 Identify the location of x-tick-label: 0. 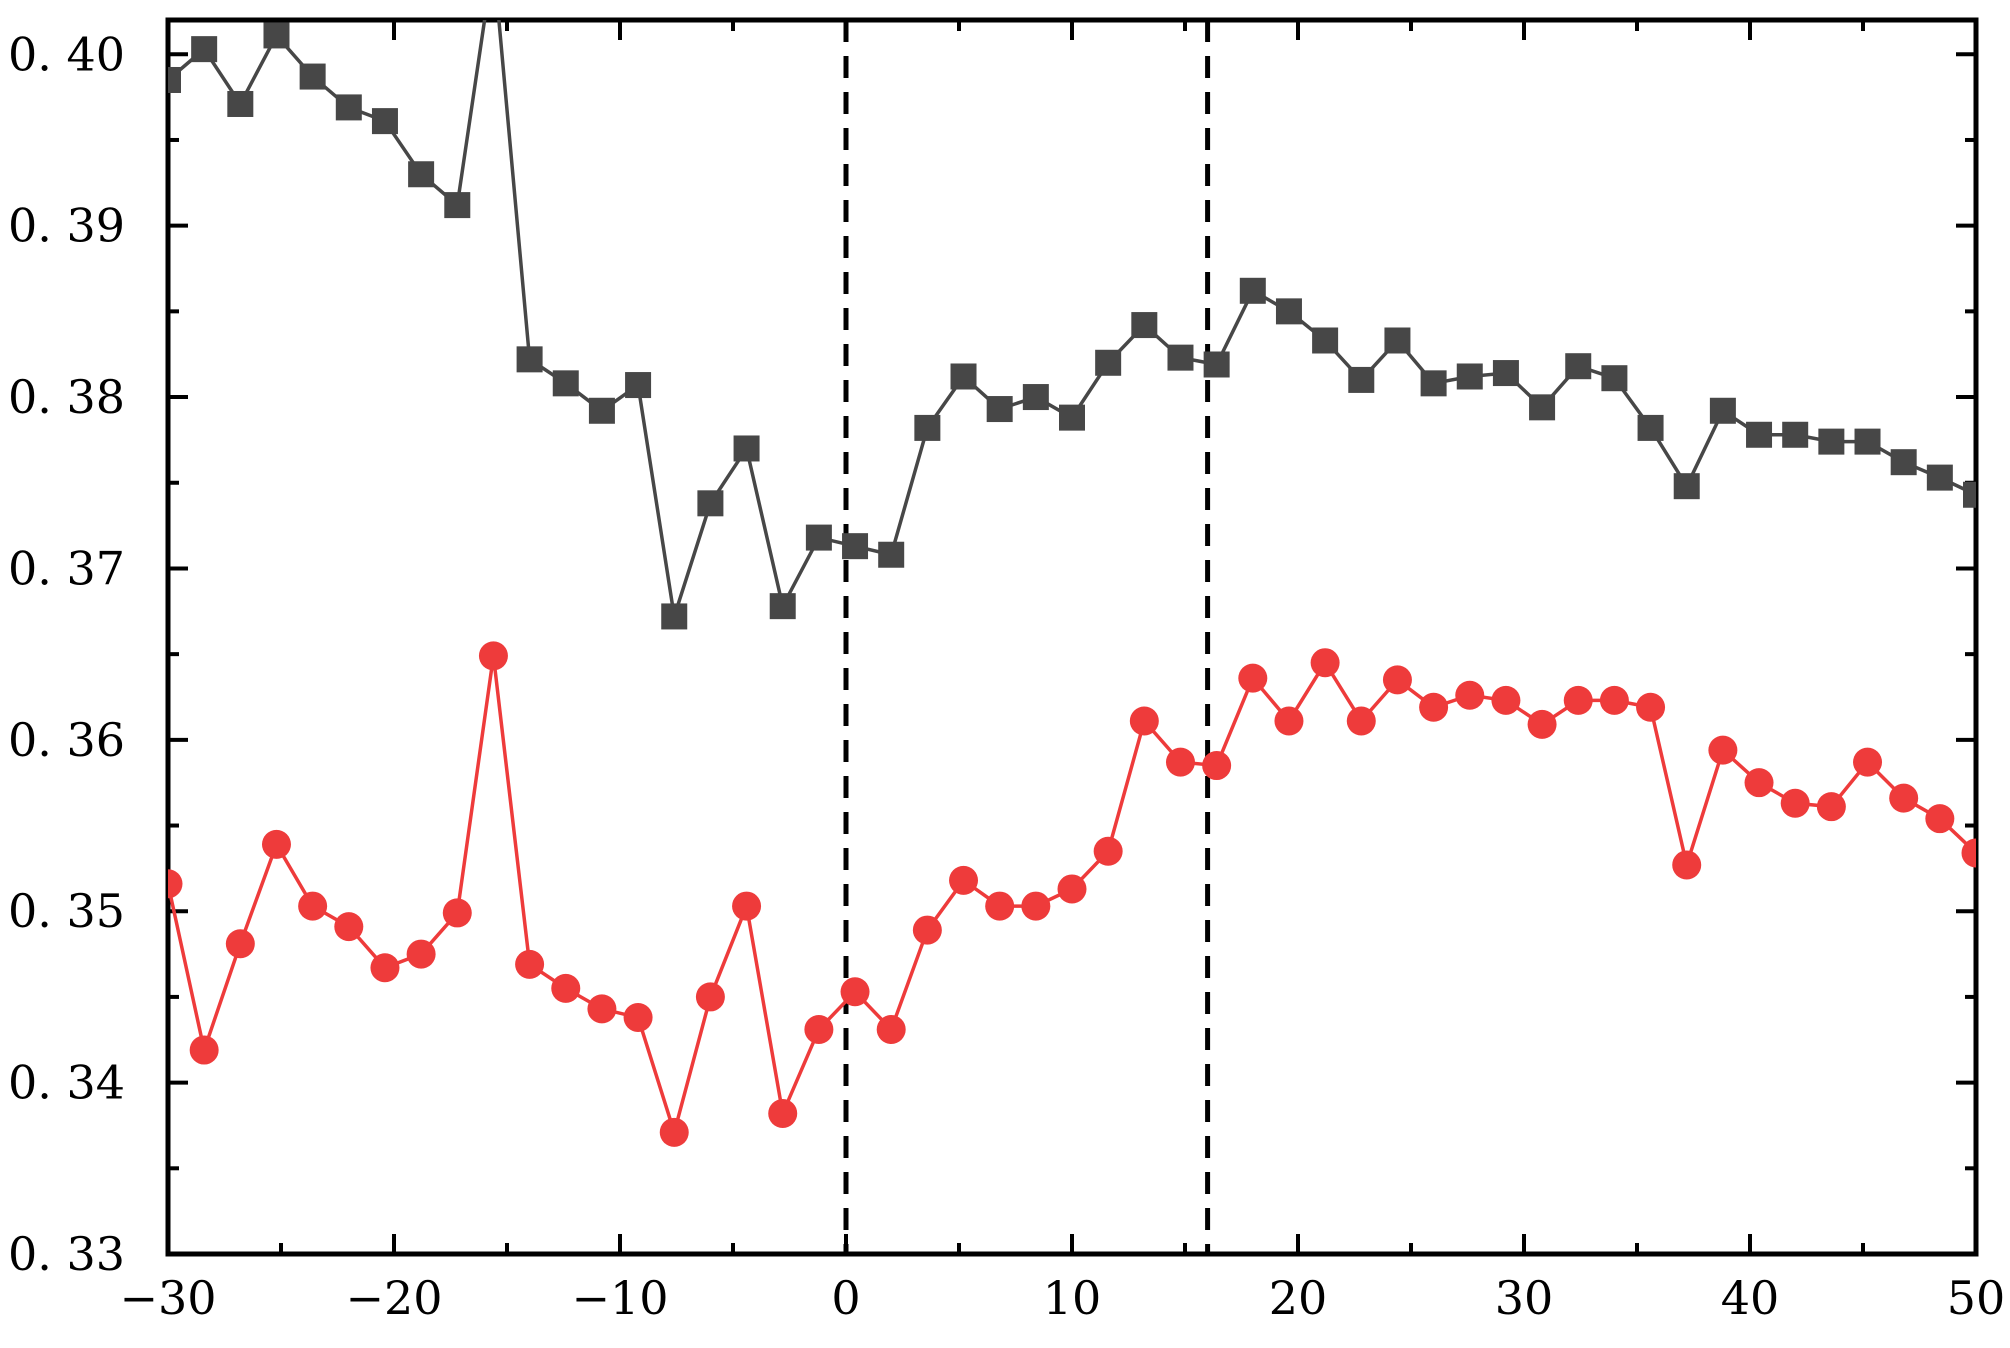
(845, 1298).